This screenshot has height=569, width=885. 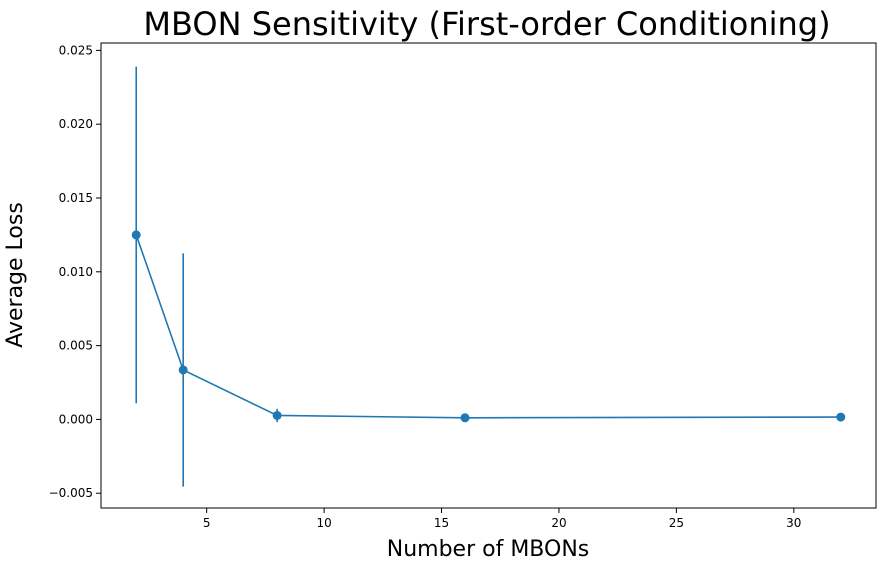 What do you see at coordinates (15, 275) in the screenshot?
I see `y-axis-label: Average Loss` at bounding box center [15, 275].